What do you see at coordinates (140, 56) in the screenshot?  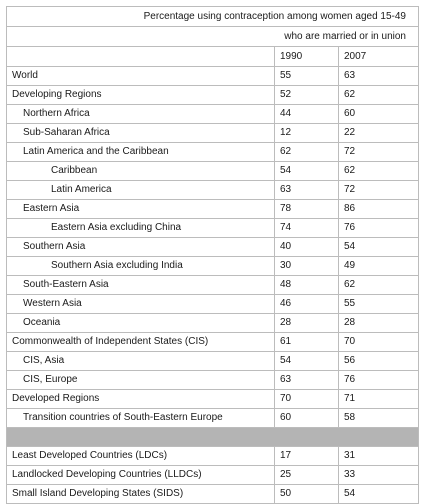 I see `region-header-cell` at bounding box center [140, 56].